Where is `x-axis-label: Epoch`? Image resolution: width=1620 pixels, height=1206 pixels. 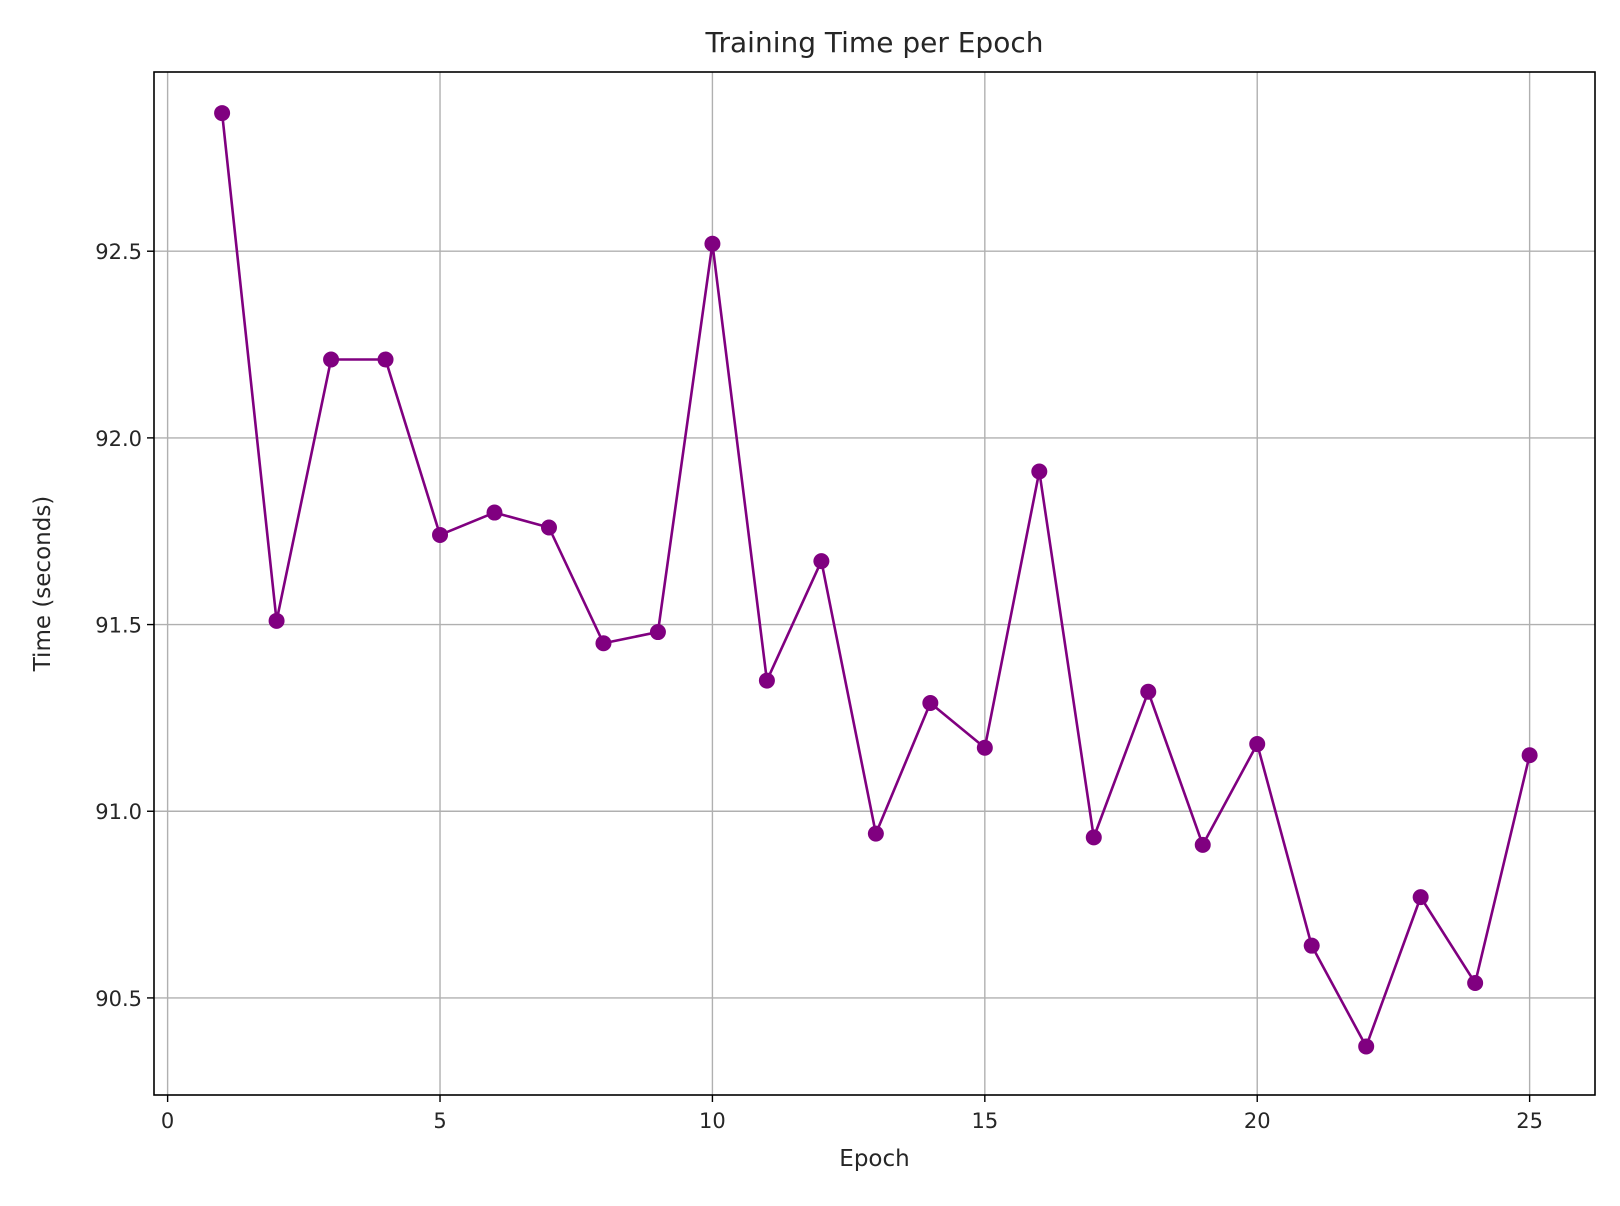 x-axis-label: Epoch is located at coordinates (874, 1159).